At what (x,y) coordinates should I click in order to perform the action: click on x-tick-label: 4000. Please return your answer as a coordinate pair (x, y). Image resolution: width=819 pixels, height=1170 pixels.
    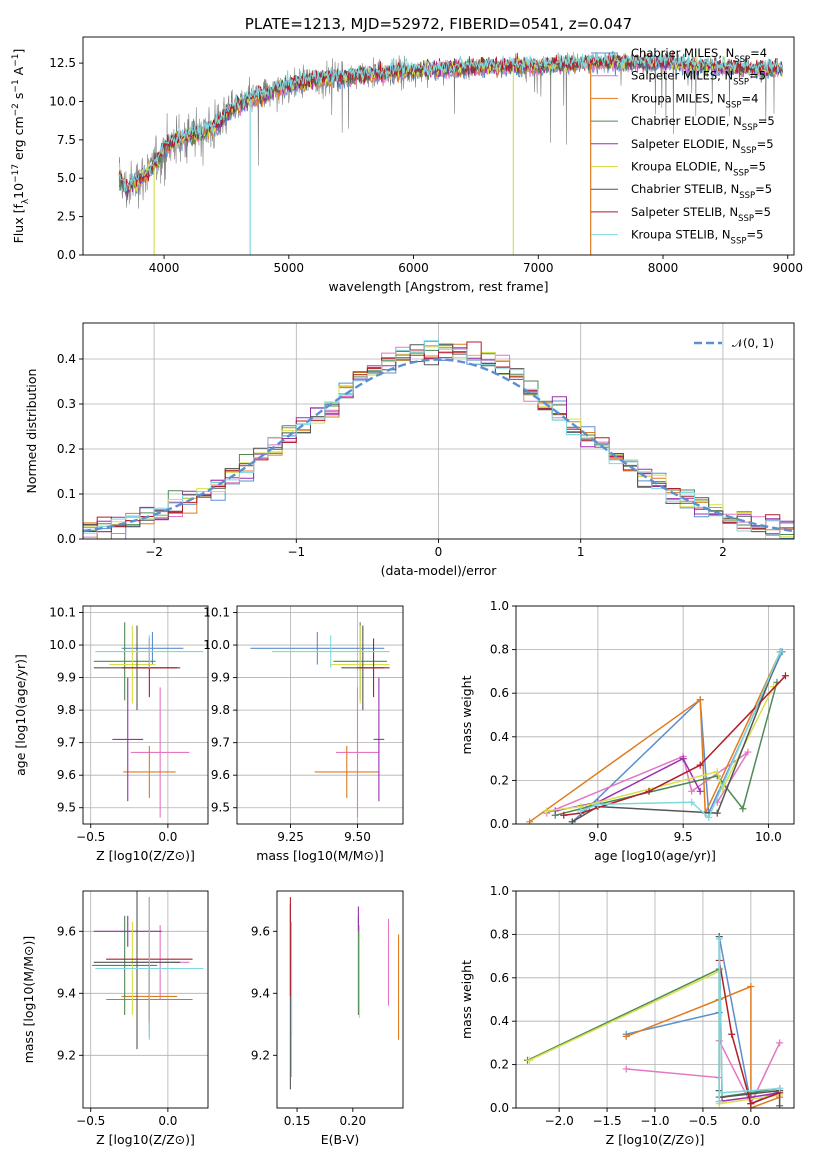
    Looking at the image, I should click on (164, 268).